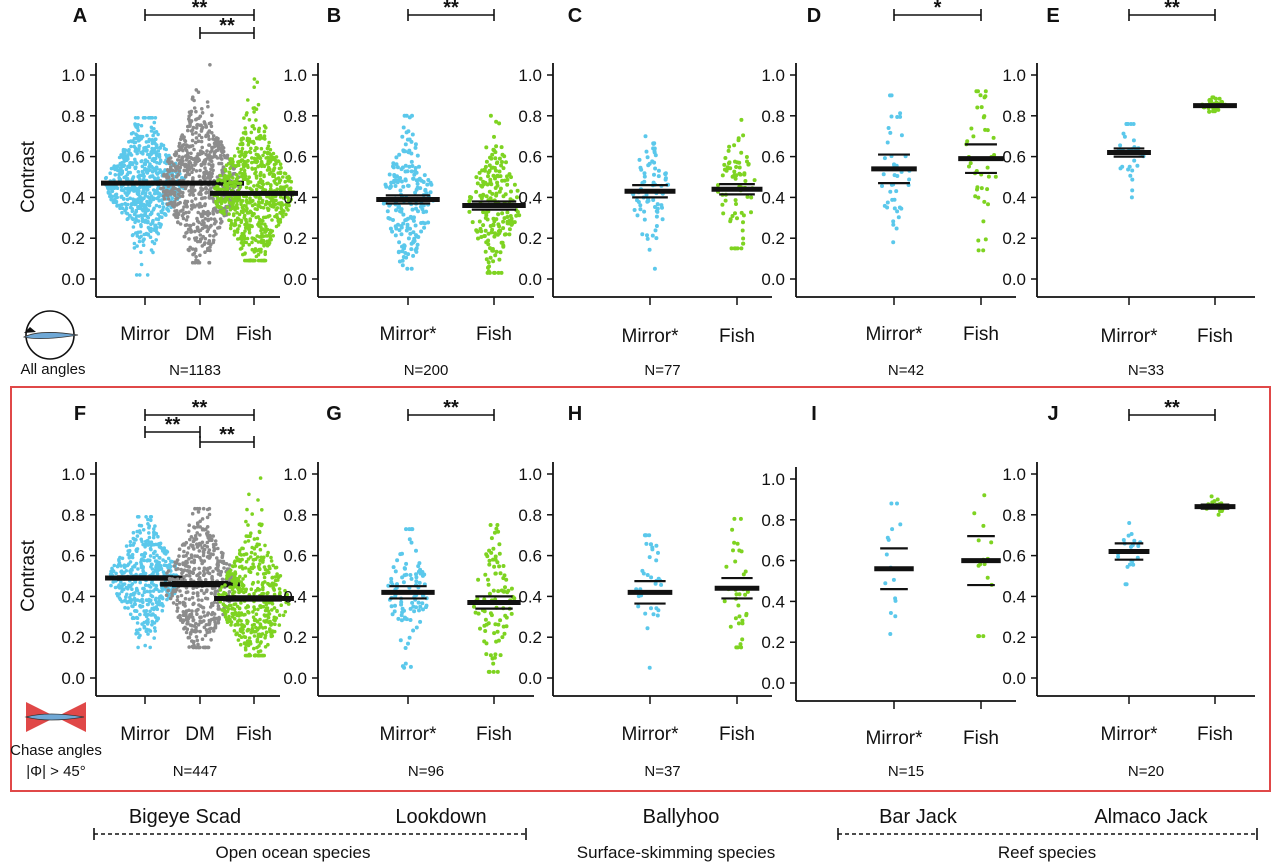 This screenshot has width=1280, height=862. Describe the element at coordinates (530, 637) in the screenshot. I see `y-tick-label: 0.2` at that location.